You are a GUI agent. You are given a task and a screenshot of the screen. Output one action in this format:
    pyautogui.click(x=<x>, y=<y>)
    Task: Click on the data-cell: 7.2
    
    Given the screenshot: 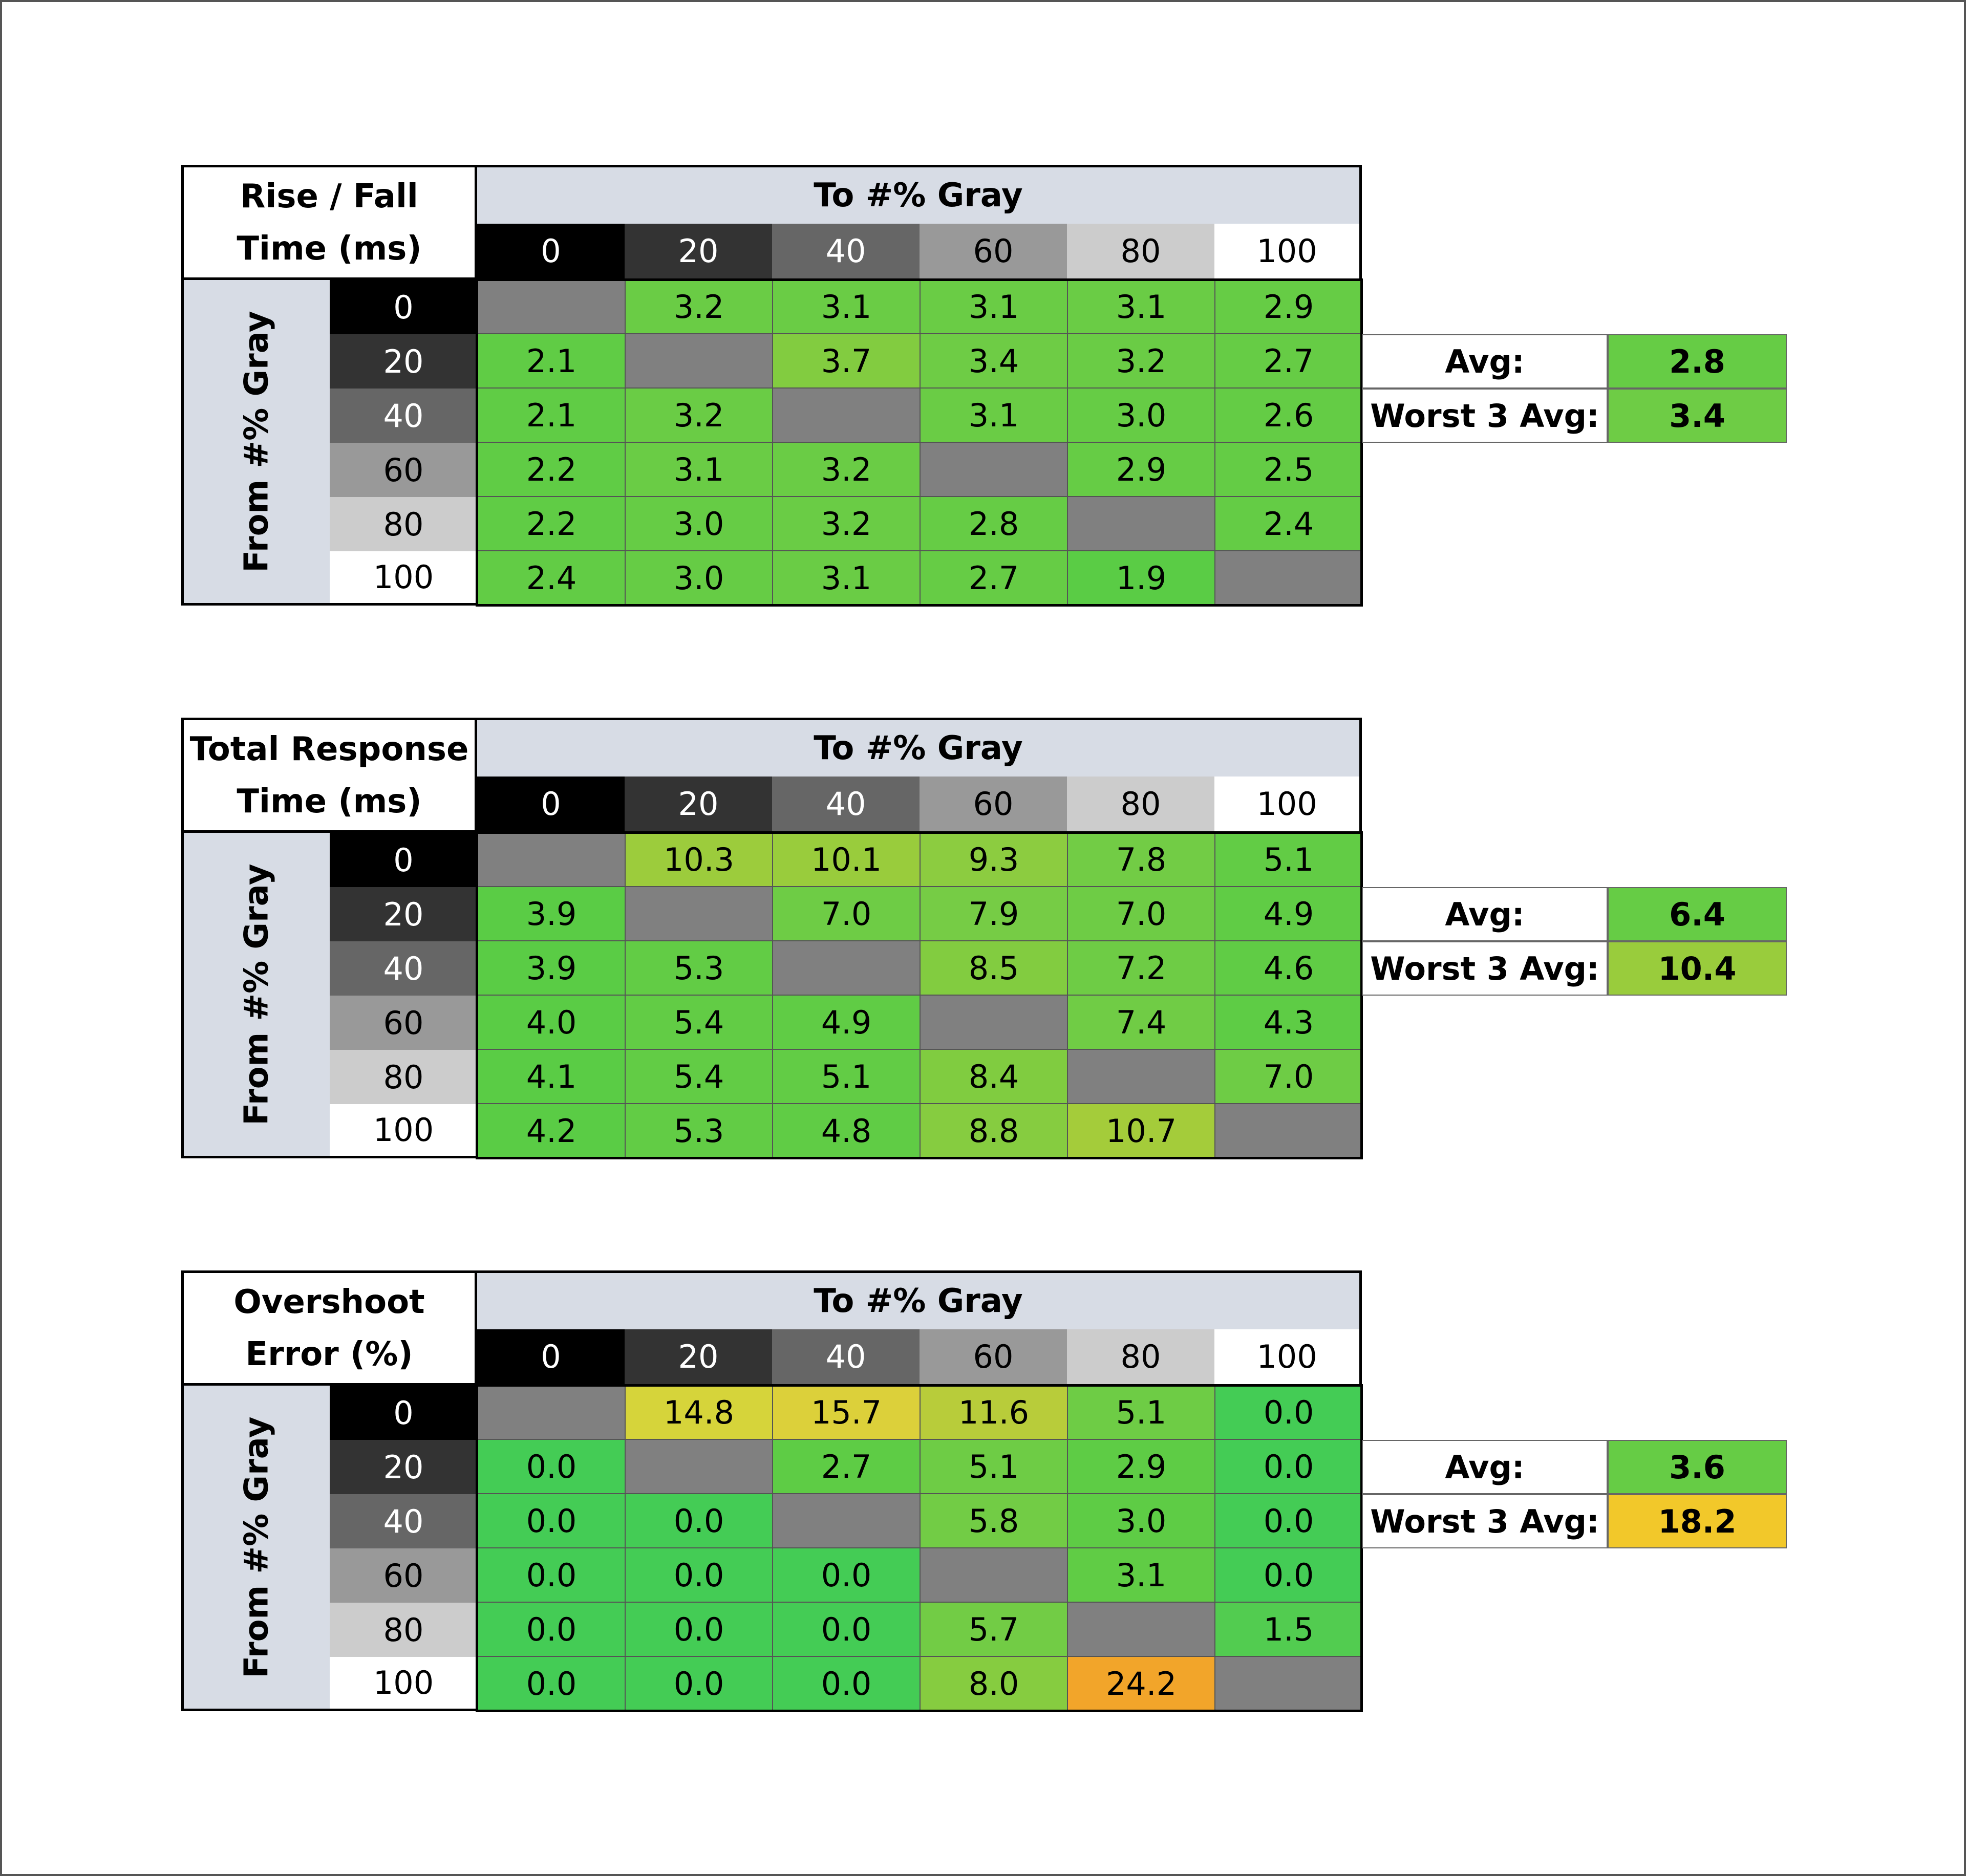 What is the action you would take?
    pyautogui.click(x=1140, y=968)
    